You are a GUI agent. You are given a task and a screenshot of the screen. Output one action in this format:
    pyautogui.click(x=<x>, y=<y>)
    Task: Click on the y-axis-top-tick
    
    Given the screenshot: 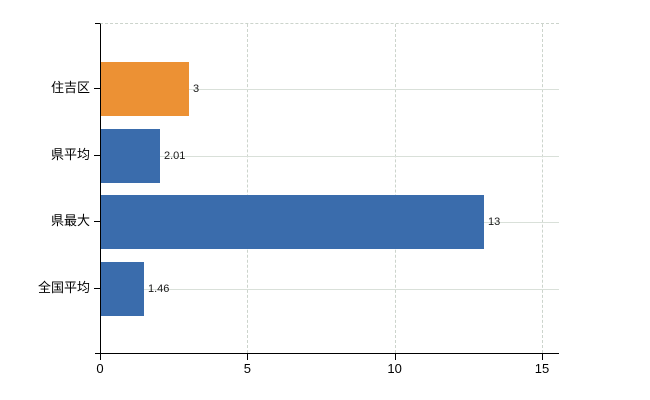 What is the action you would take?
    pyautogui.click(x=97, y=23)
    